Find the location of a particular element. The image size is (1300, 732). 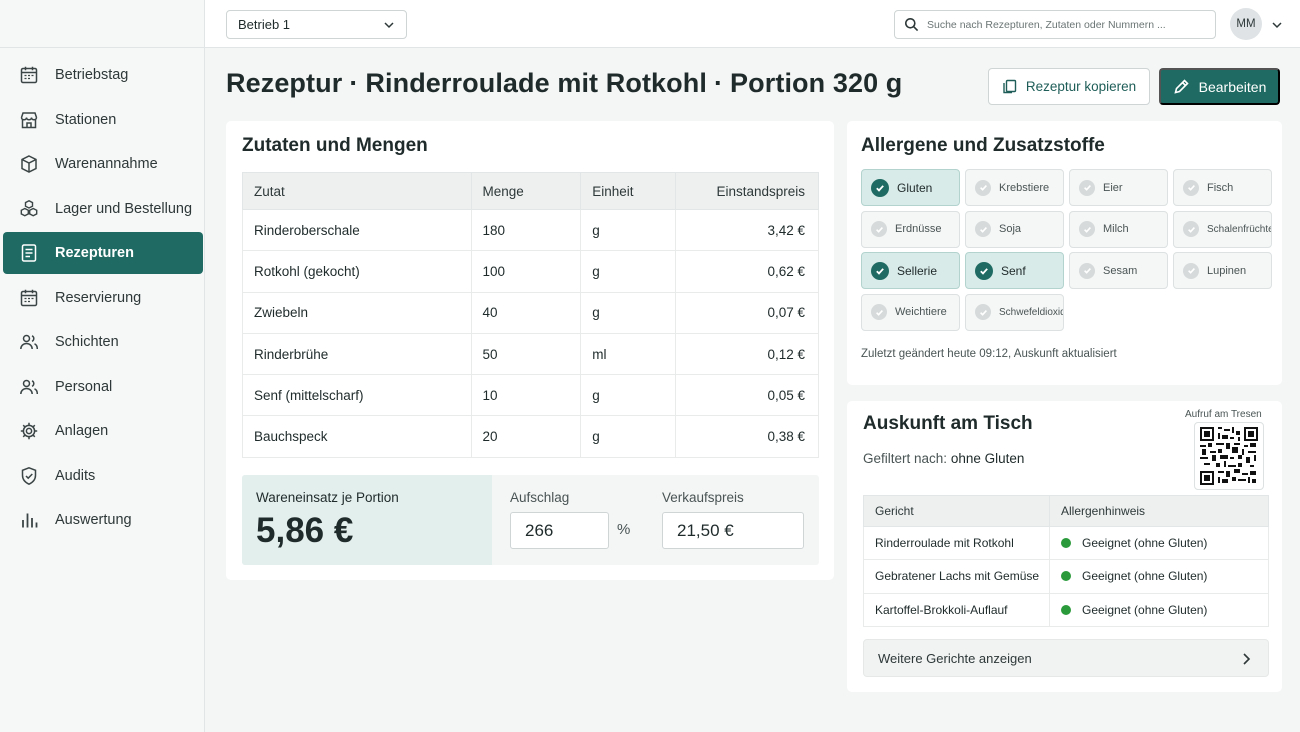

allergen-chip-fisch: Fisch is located at coordinates (1222, 187).